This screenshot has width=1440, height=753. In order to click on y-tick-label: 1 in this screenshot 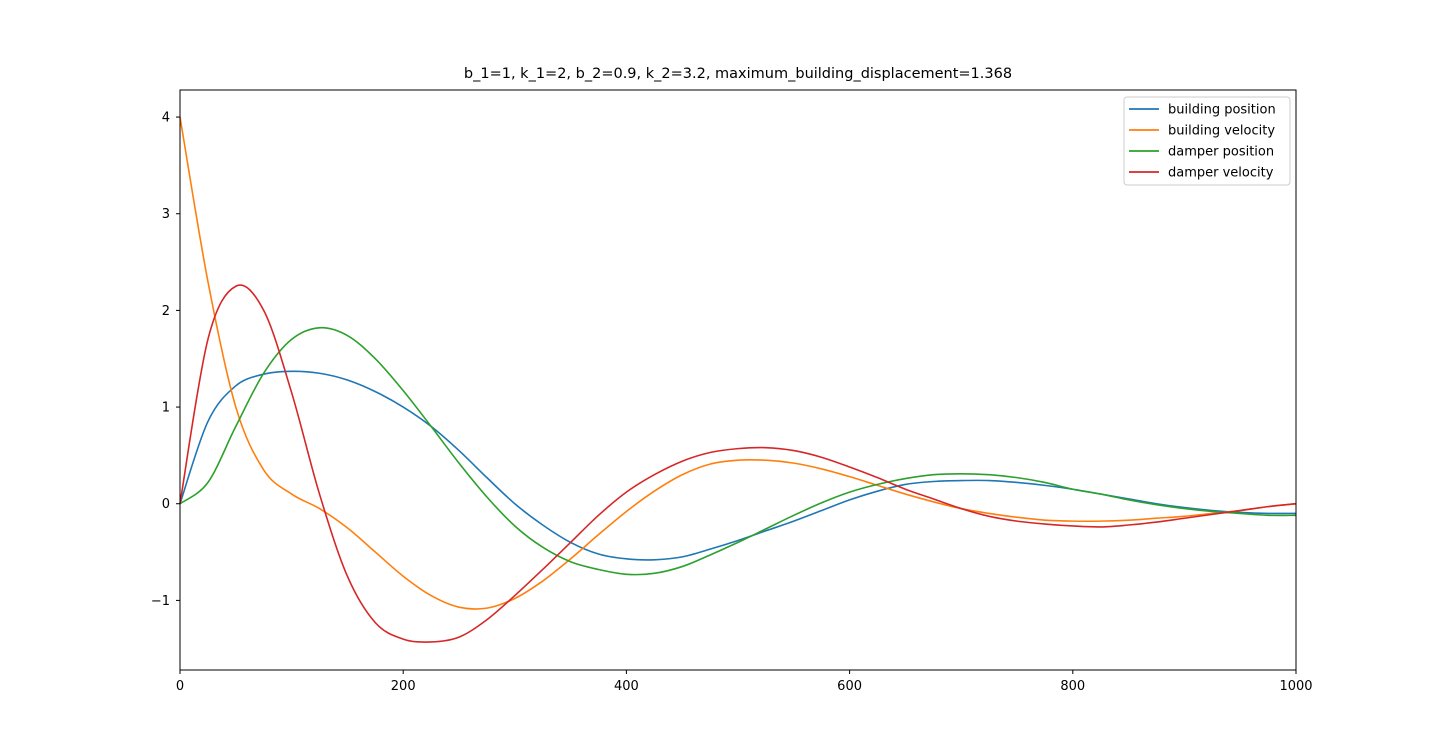, I will do `click(166, 408)`.